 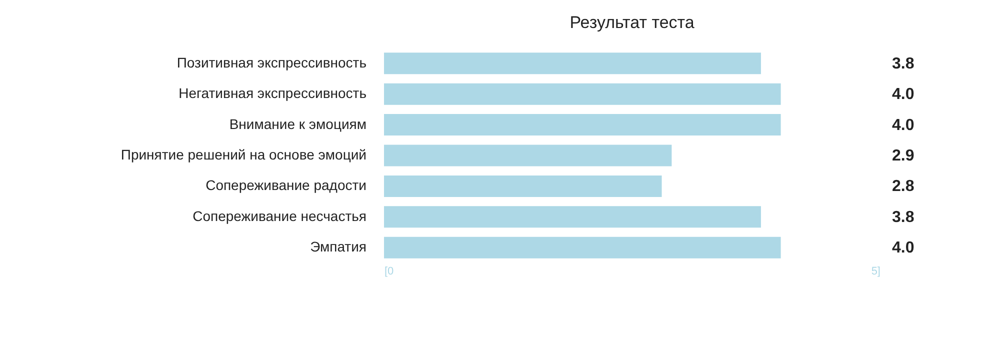 I want to click on y-tick-label: Позитивная экспрессивность, so click(x=271, y=62).